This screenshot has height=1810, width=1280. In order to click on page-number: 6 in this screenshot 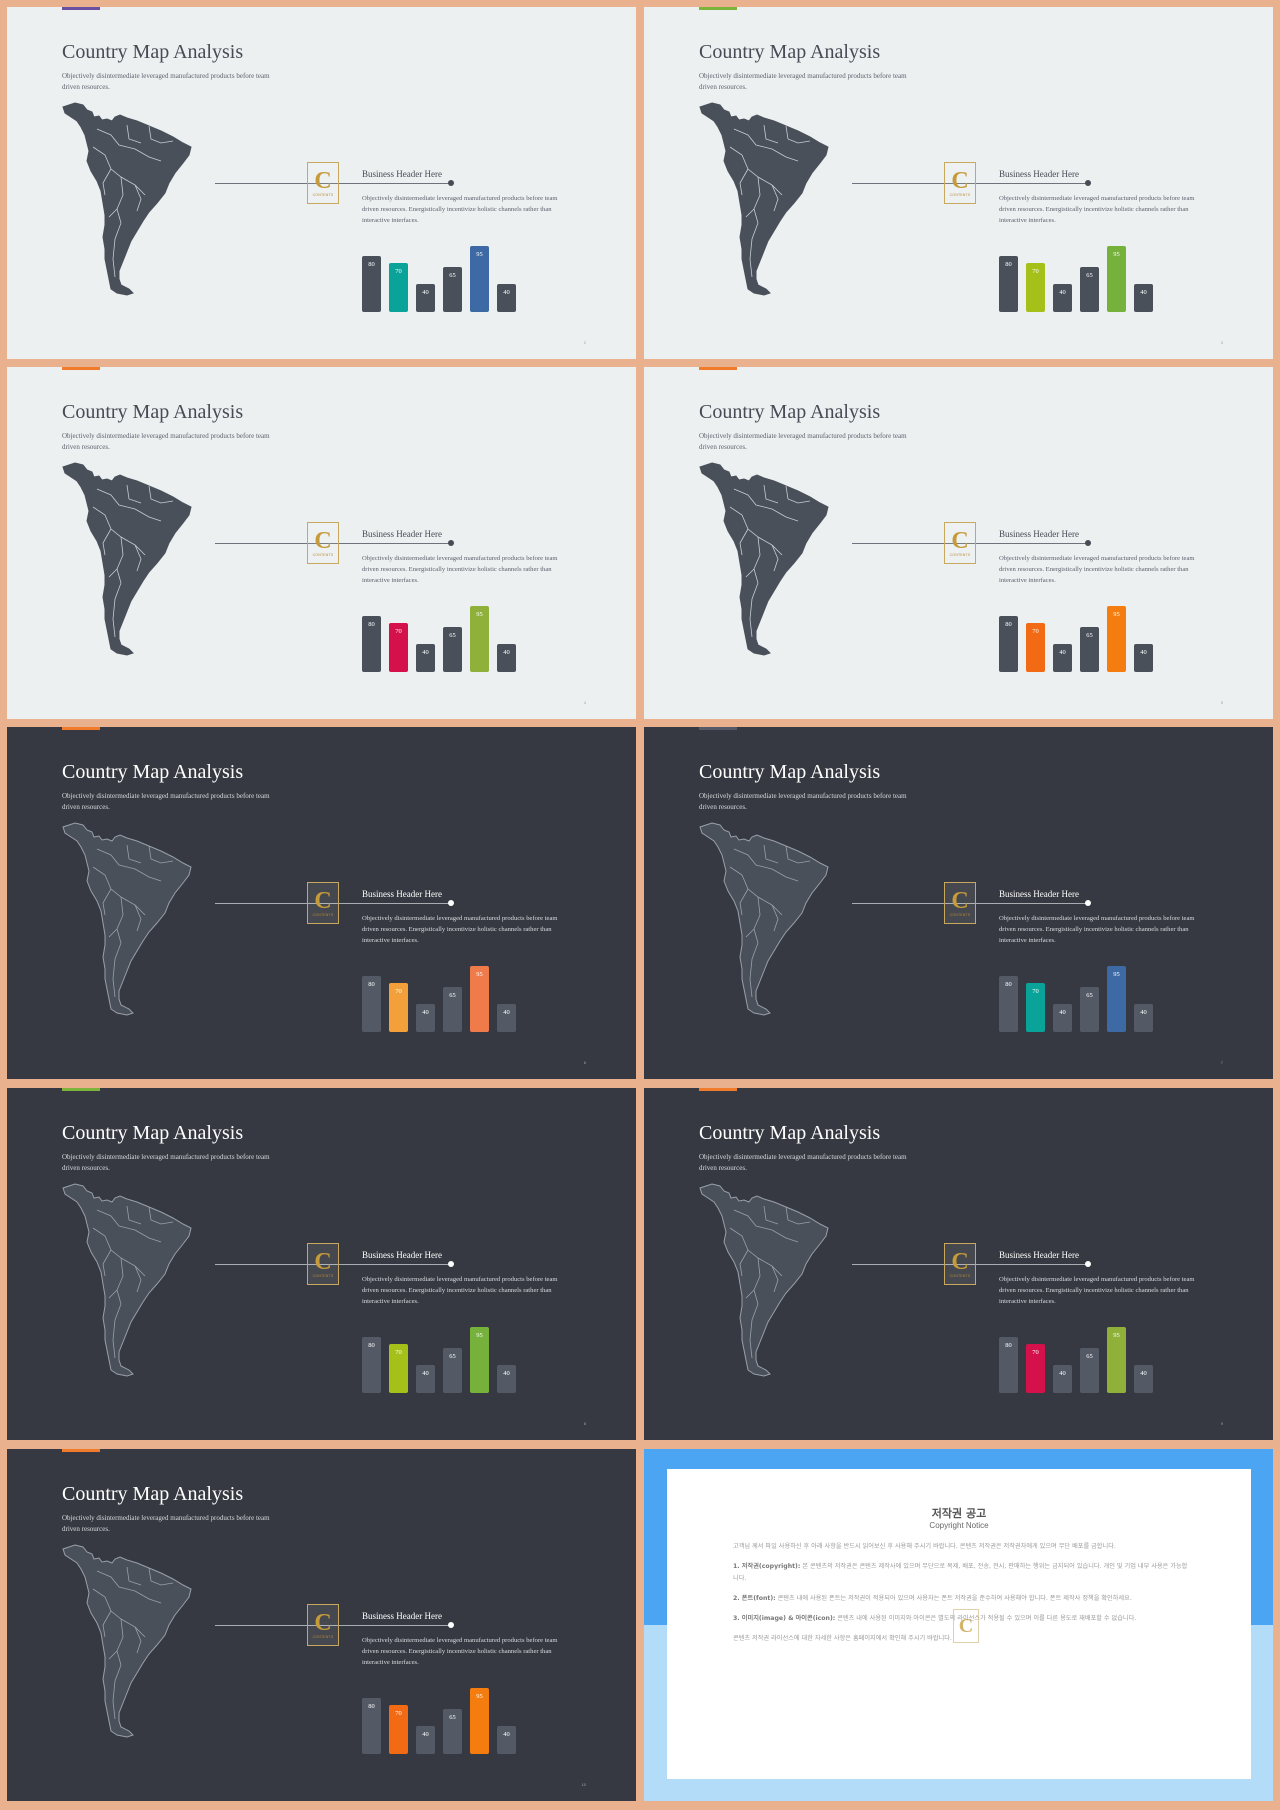, I will do `click(584, 1062)`.